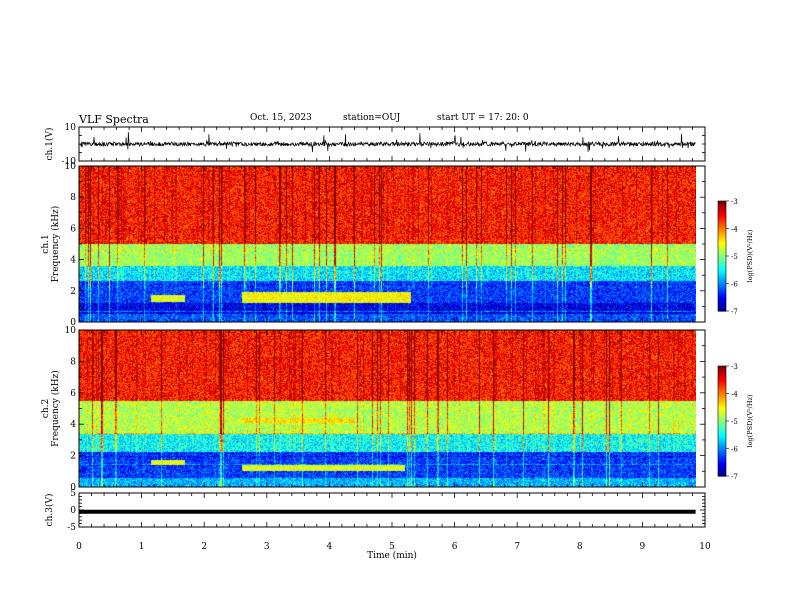 The height and width of the screenshot is (612, 792). Describe the element at coordinates (734, 450) in the screenshot. I see `ch2-colorbar-tick-label: -6` at that location.